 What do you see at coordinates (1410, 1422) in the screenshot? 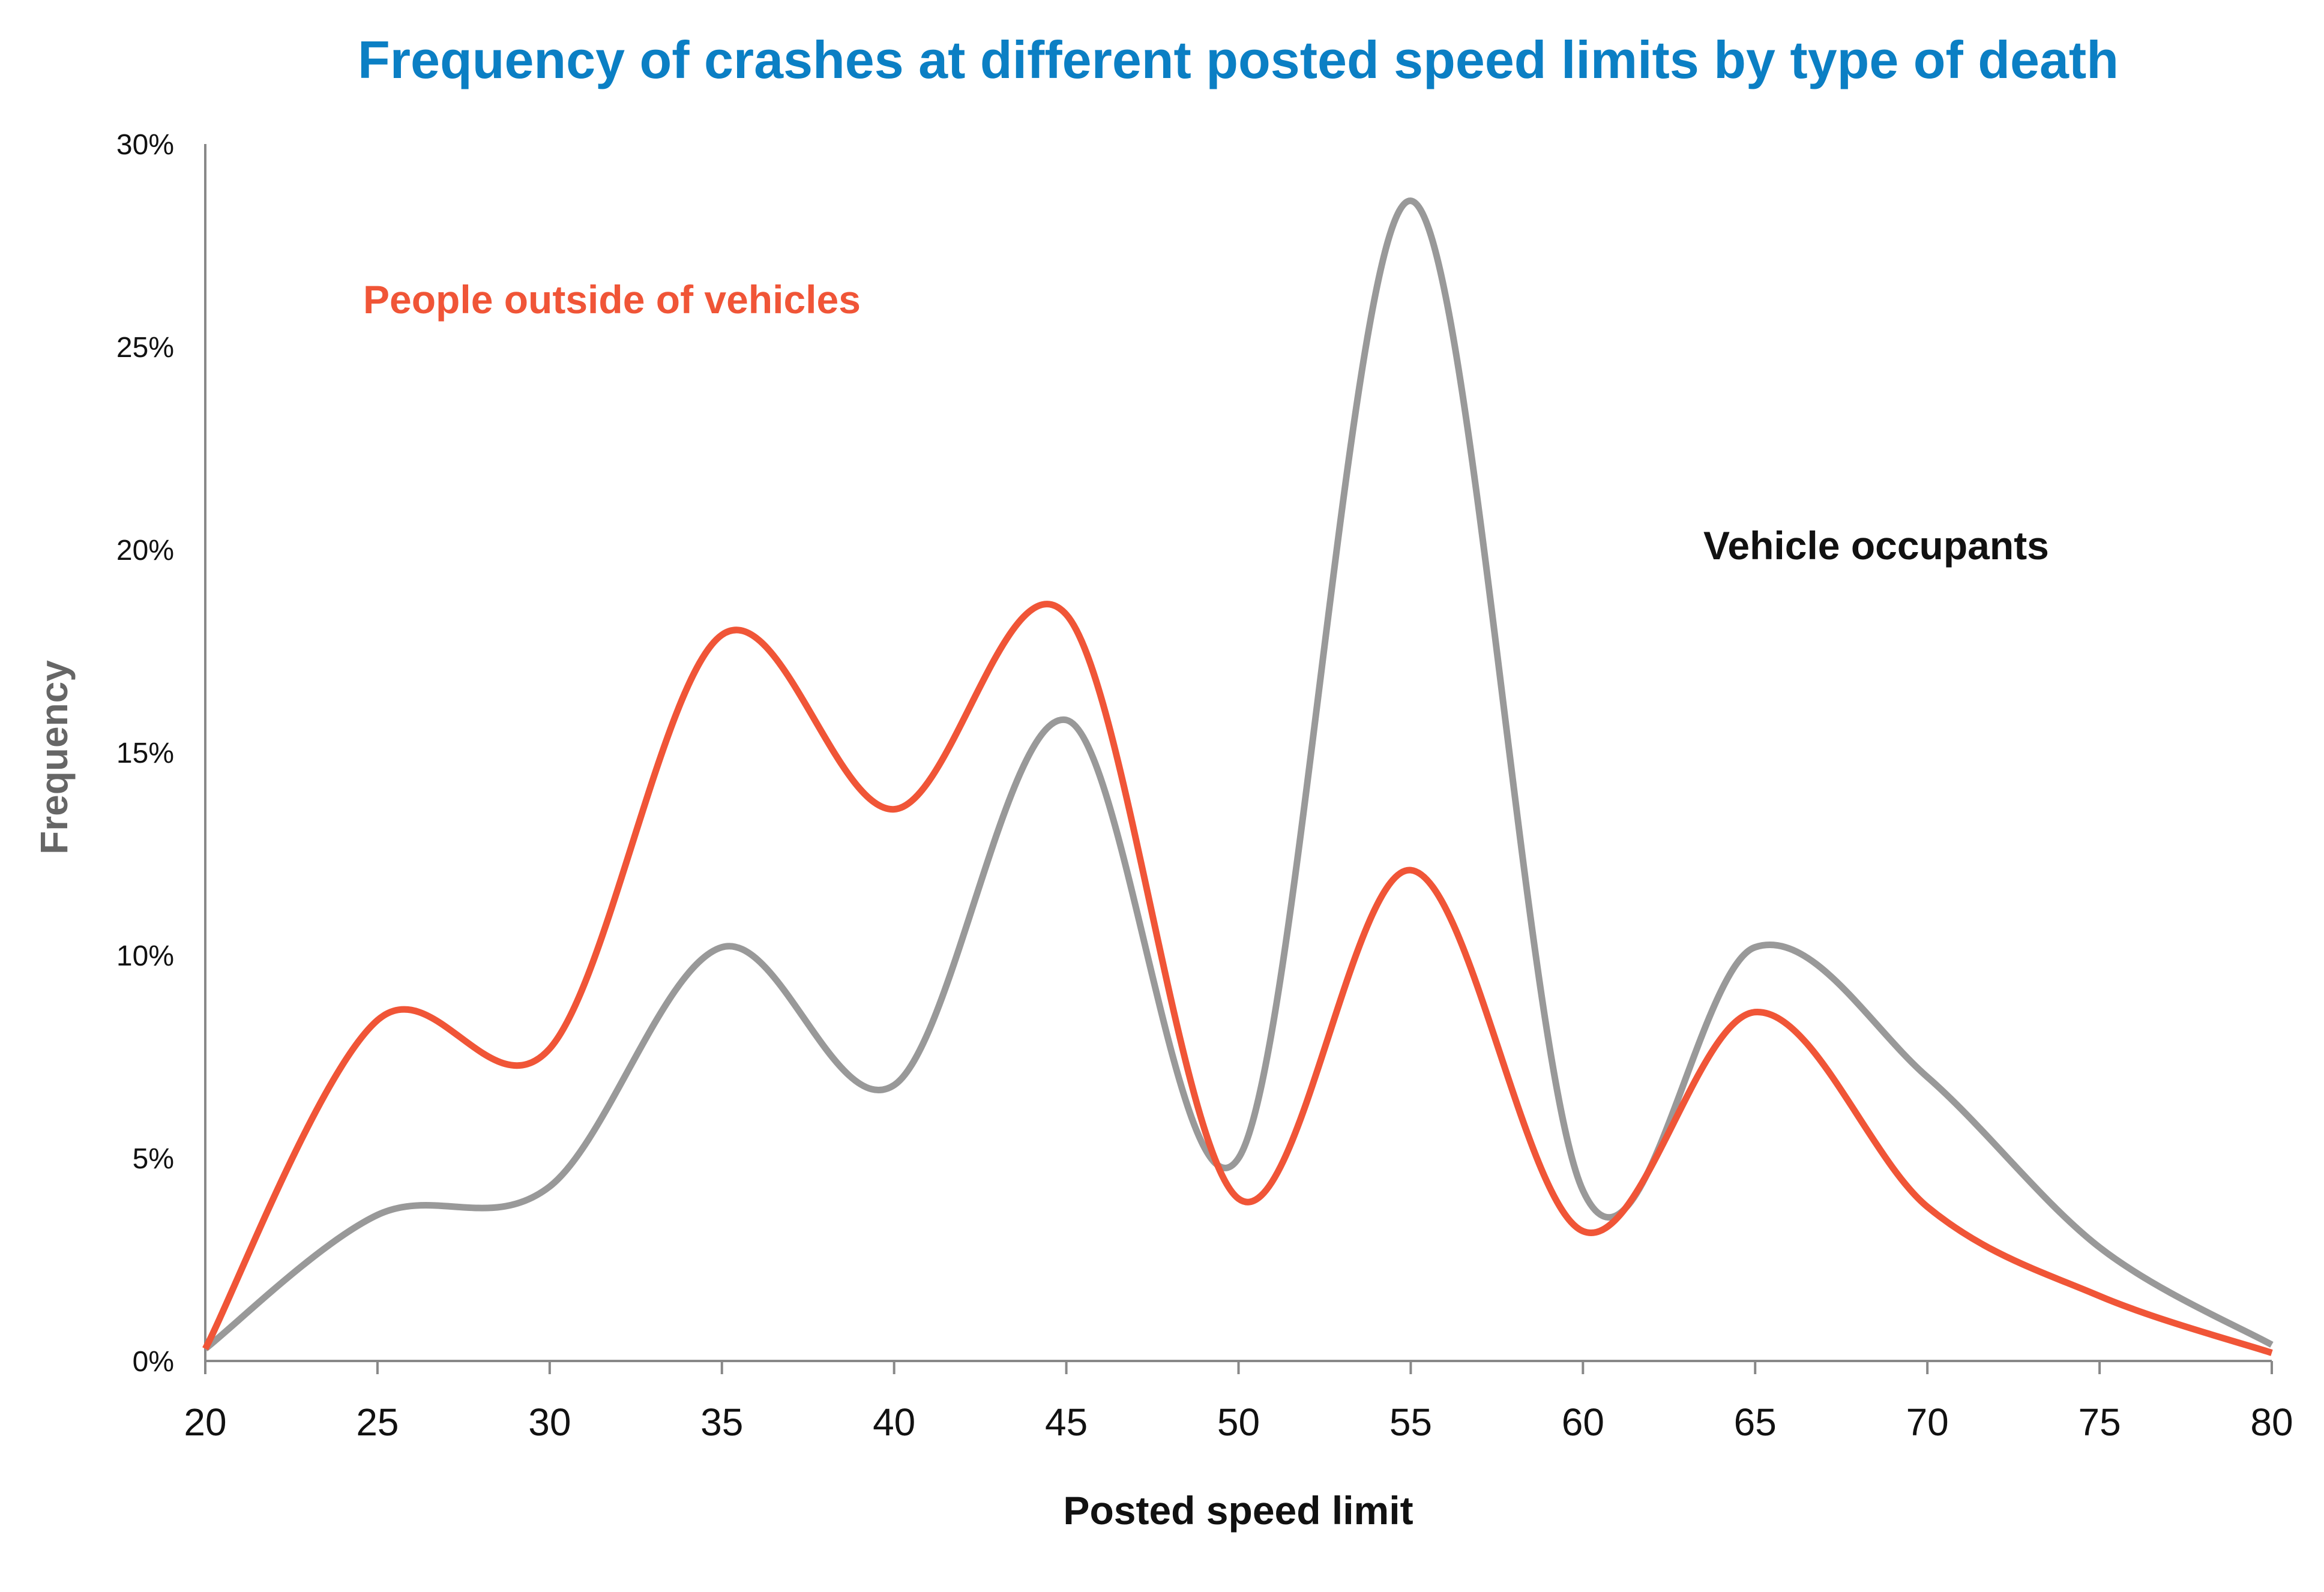
I see `x-tick-label: 55` at bounding box center [1410, 1422].